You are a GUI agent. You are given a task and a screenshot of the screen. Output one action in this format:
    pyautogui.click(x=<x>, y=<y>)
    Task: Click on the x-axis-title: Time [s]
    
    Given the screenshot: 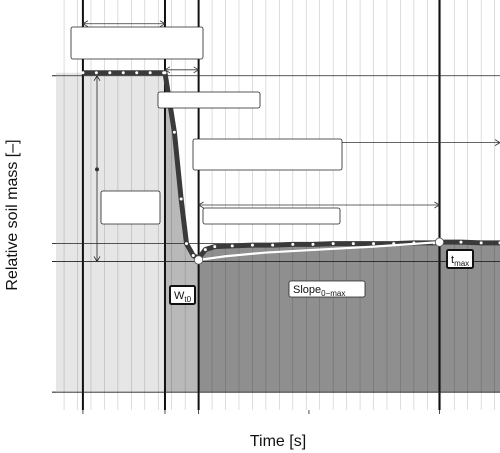 What is the action you would take?
    pyautogui.click(x=278, y=441)
    